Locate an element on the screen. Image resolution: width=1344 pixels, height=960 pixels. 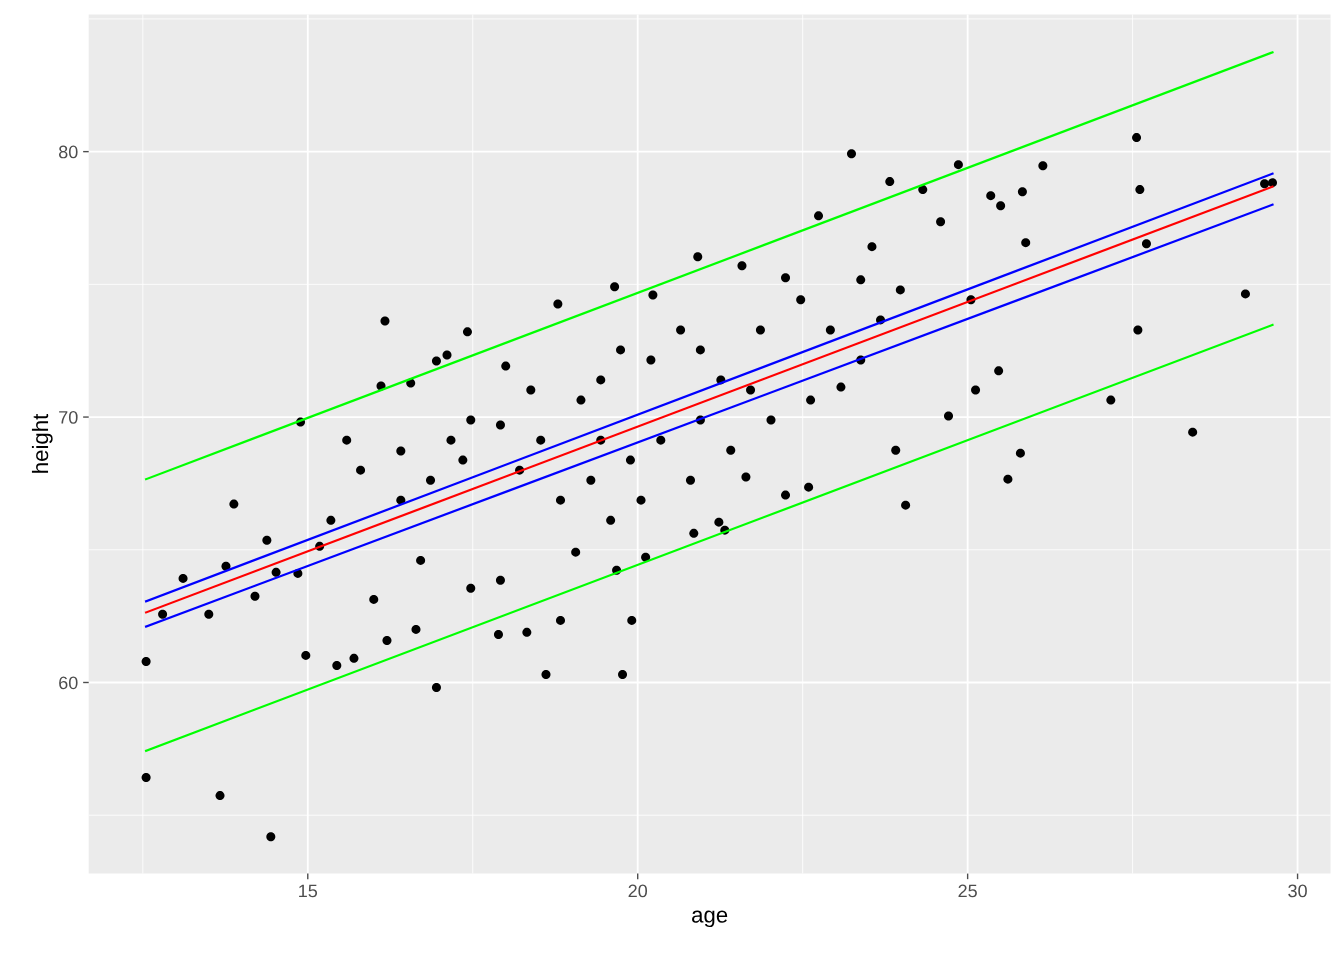
y-tick-label: 80 is located at coordinates (68, 152).